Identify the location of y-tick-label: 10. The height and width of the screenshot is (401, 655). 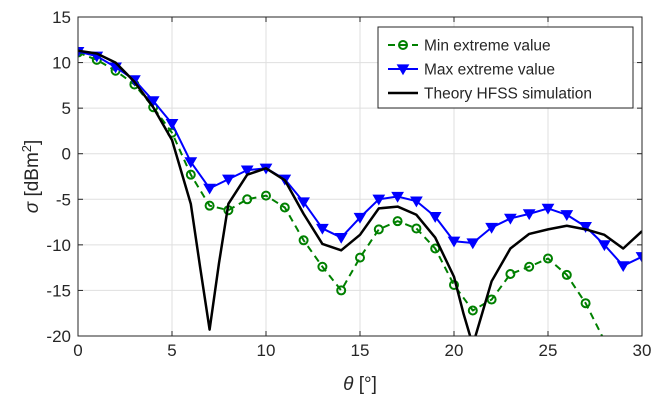
(61, 63).